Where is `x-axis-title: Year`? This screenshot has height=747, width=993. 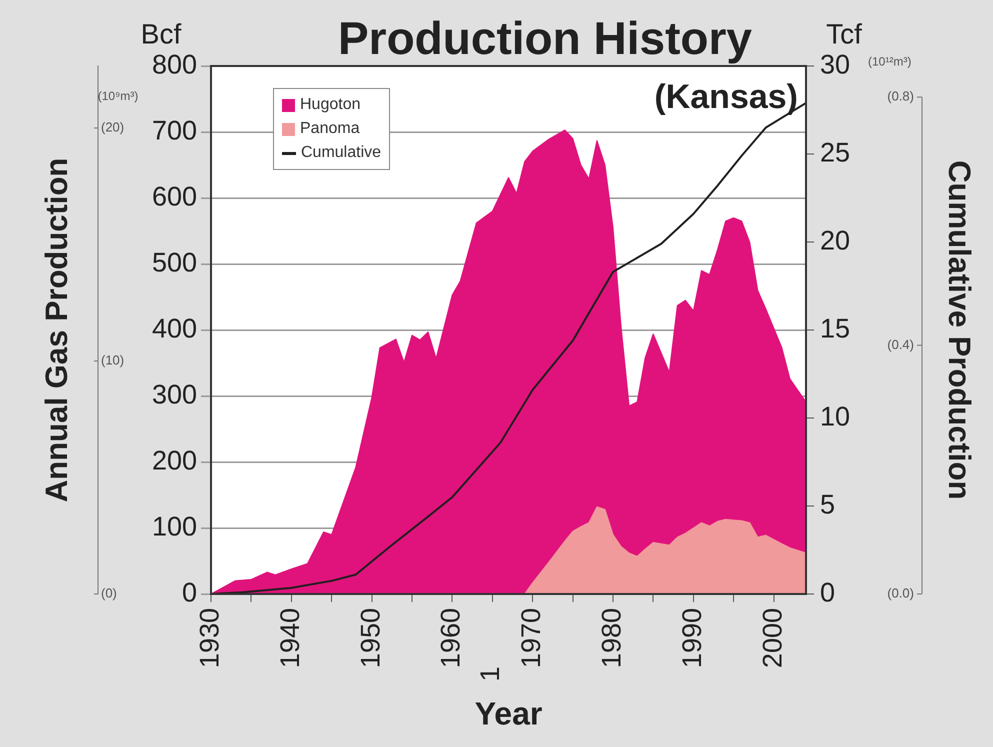
x-axis-title: Year is located at coordinates (508, 714).